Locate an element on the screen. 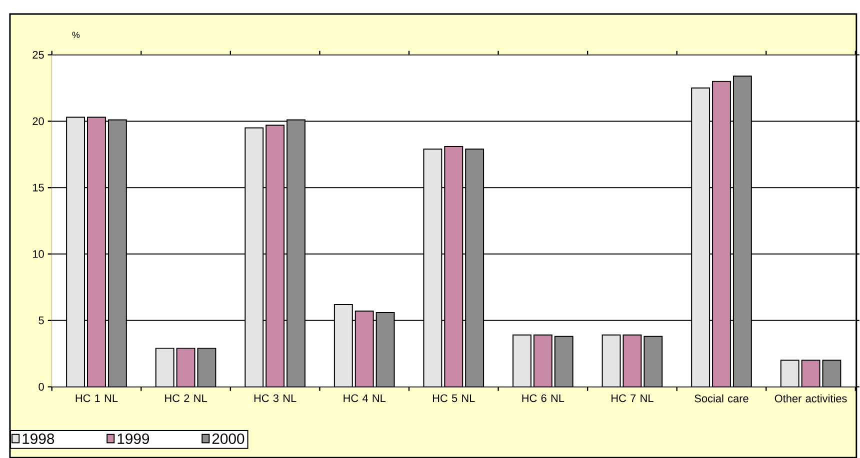  y-axis-title: % is located at coordinates (76, 35).